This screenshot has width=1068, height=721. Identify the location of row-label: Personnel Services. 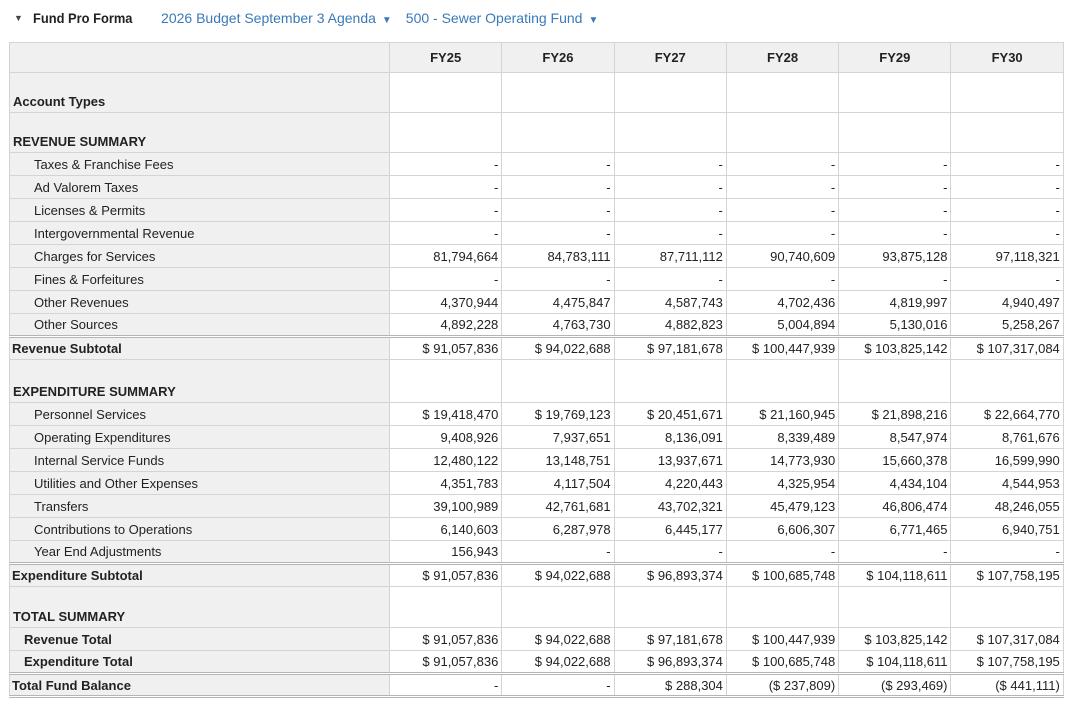
(199, 414).